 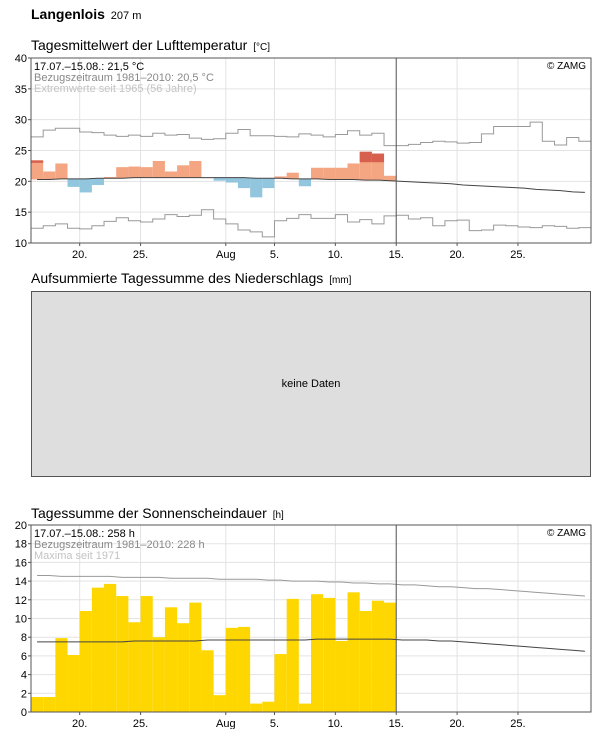 What do you see at coordinates (115, 89) in the screenshot?
I see `temp-info-3: Extremwerte seit 1965 (56 Jahre)` at bounding box center [115, 89].